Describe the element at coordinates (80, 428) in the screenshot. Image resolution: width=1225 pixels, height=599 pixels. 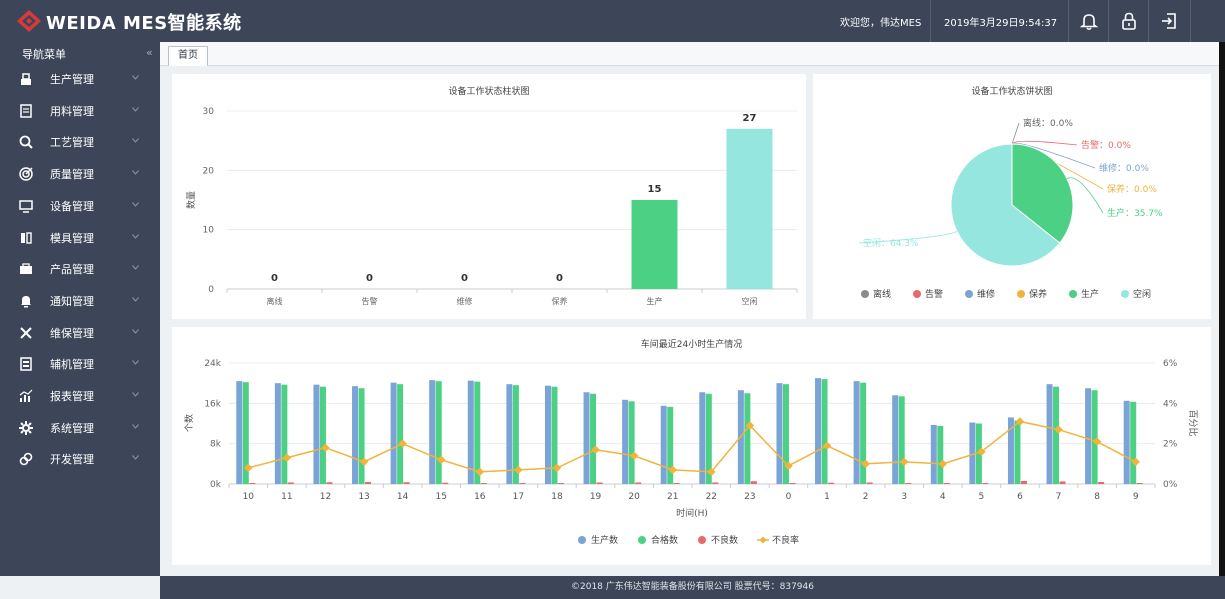
I see `sidebar-item: 系统管理` at that location.